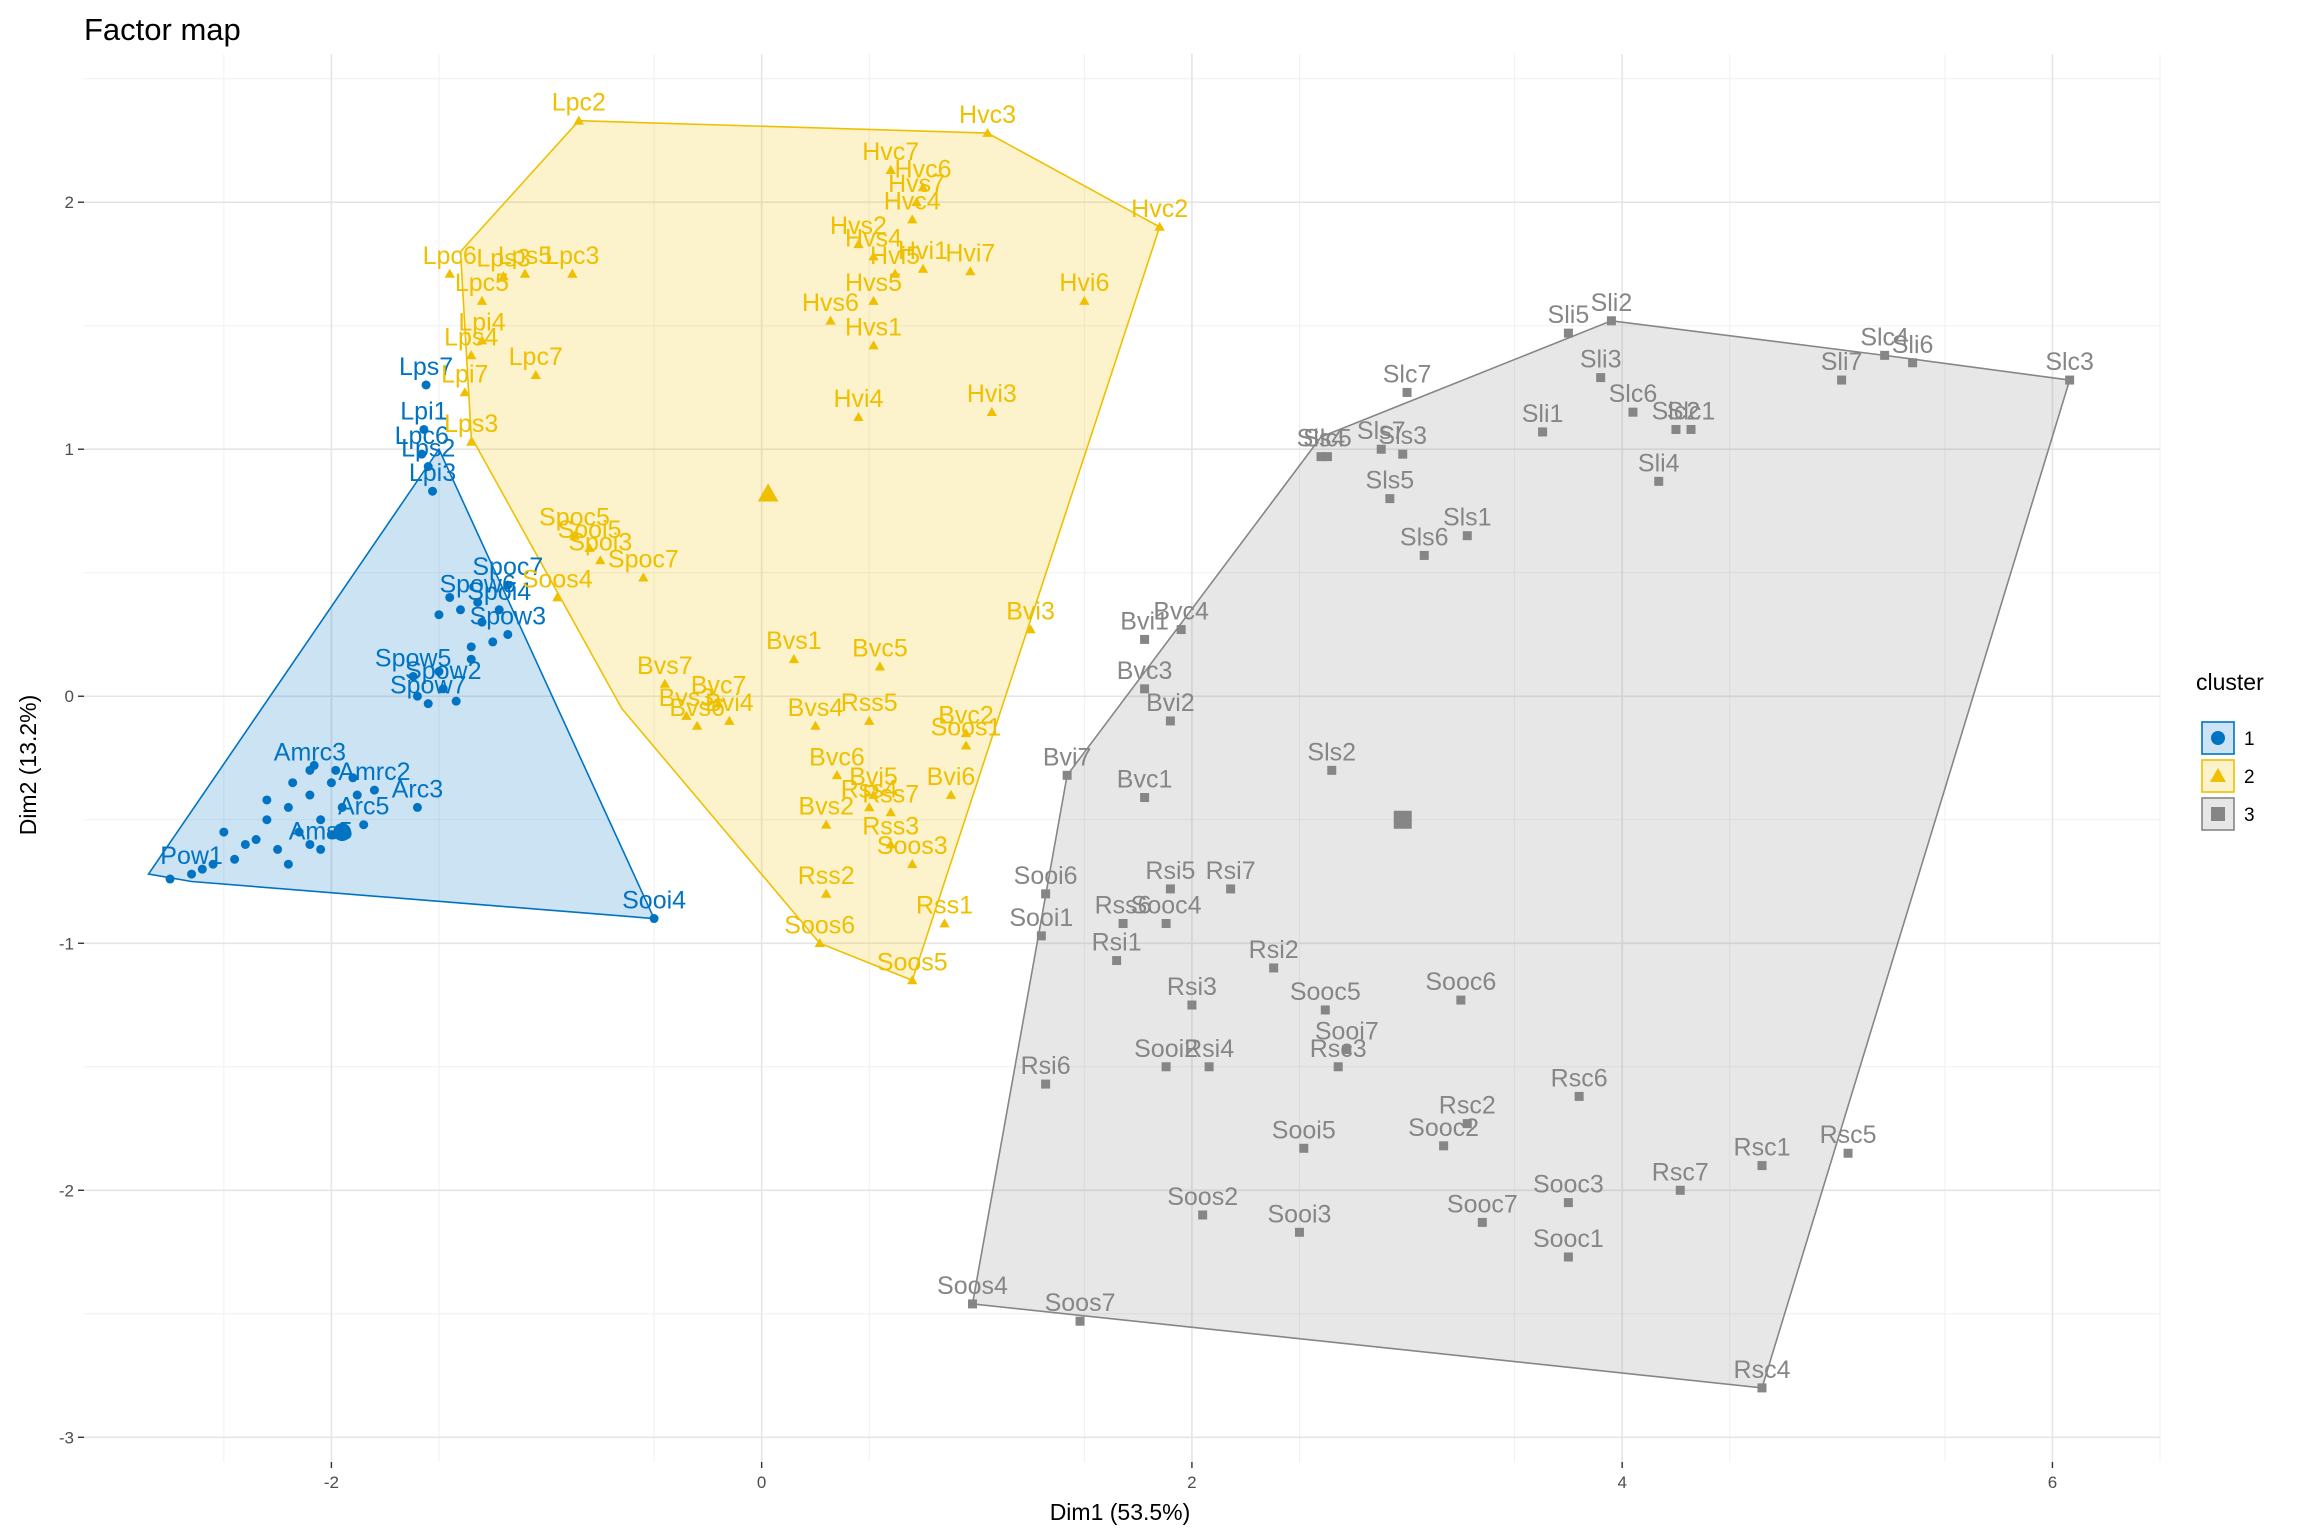 The height and width of the screenshot is (1536, 2304). I want to click on point-label: Lpi3, so click(432, 473).